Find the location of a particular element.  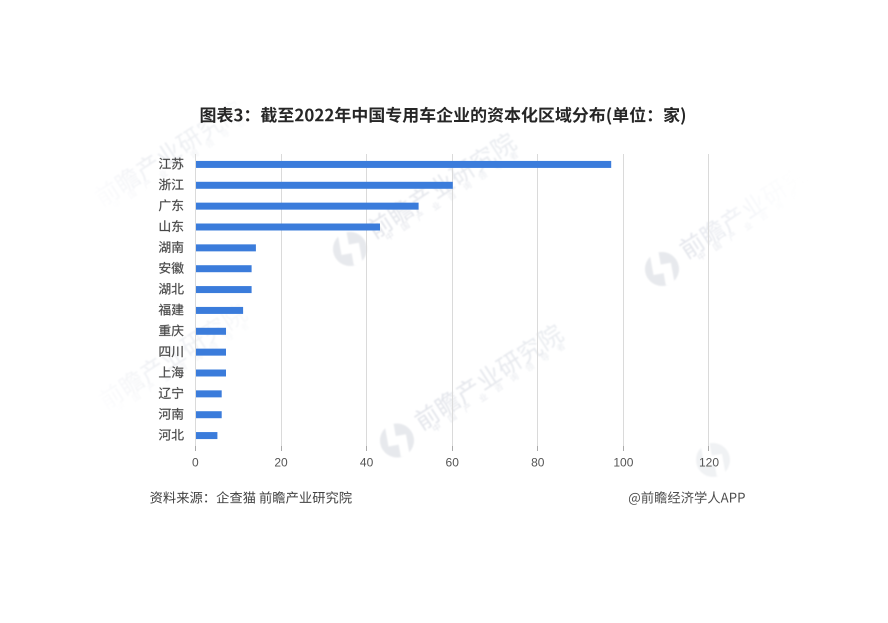

svg-text: 100 is located at coordinates (623, 463).